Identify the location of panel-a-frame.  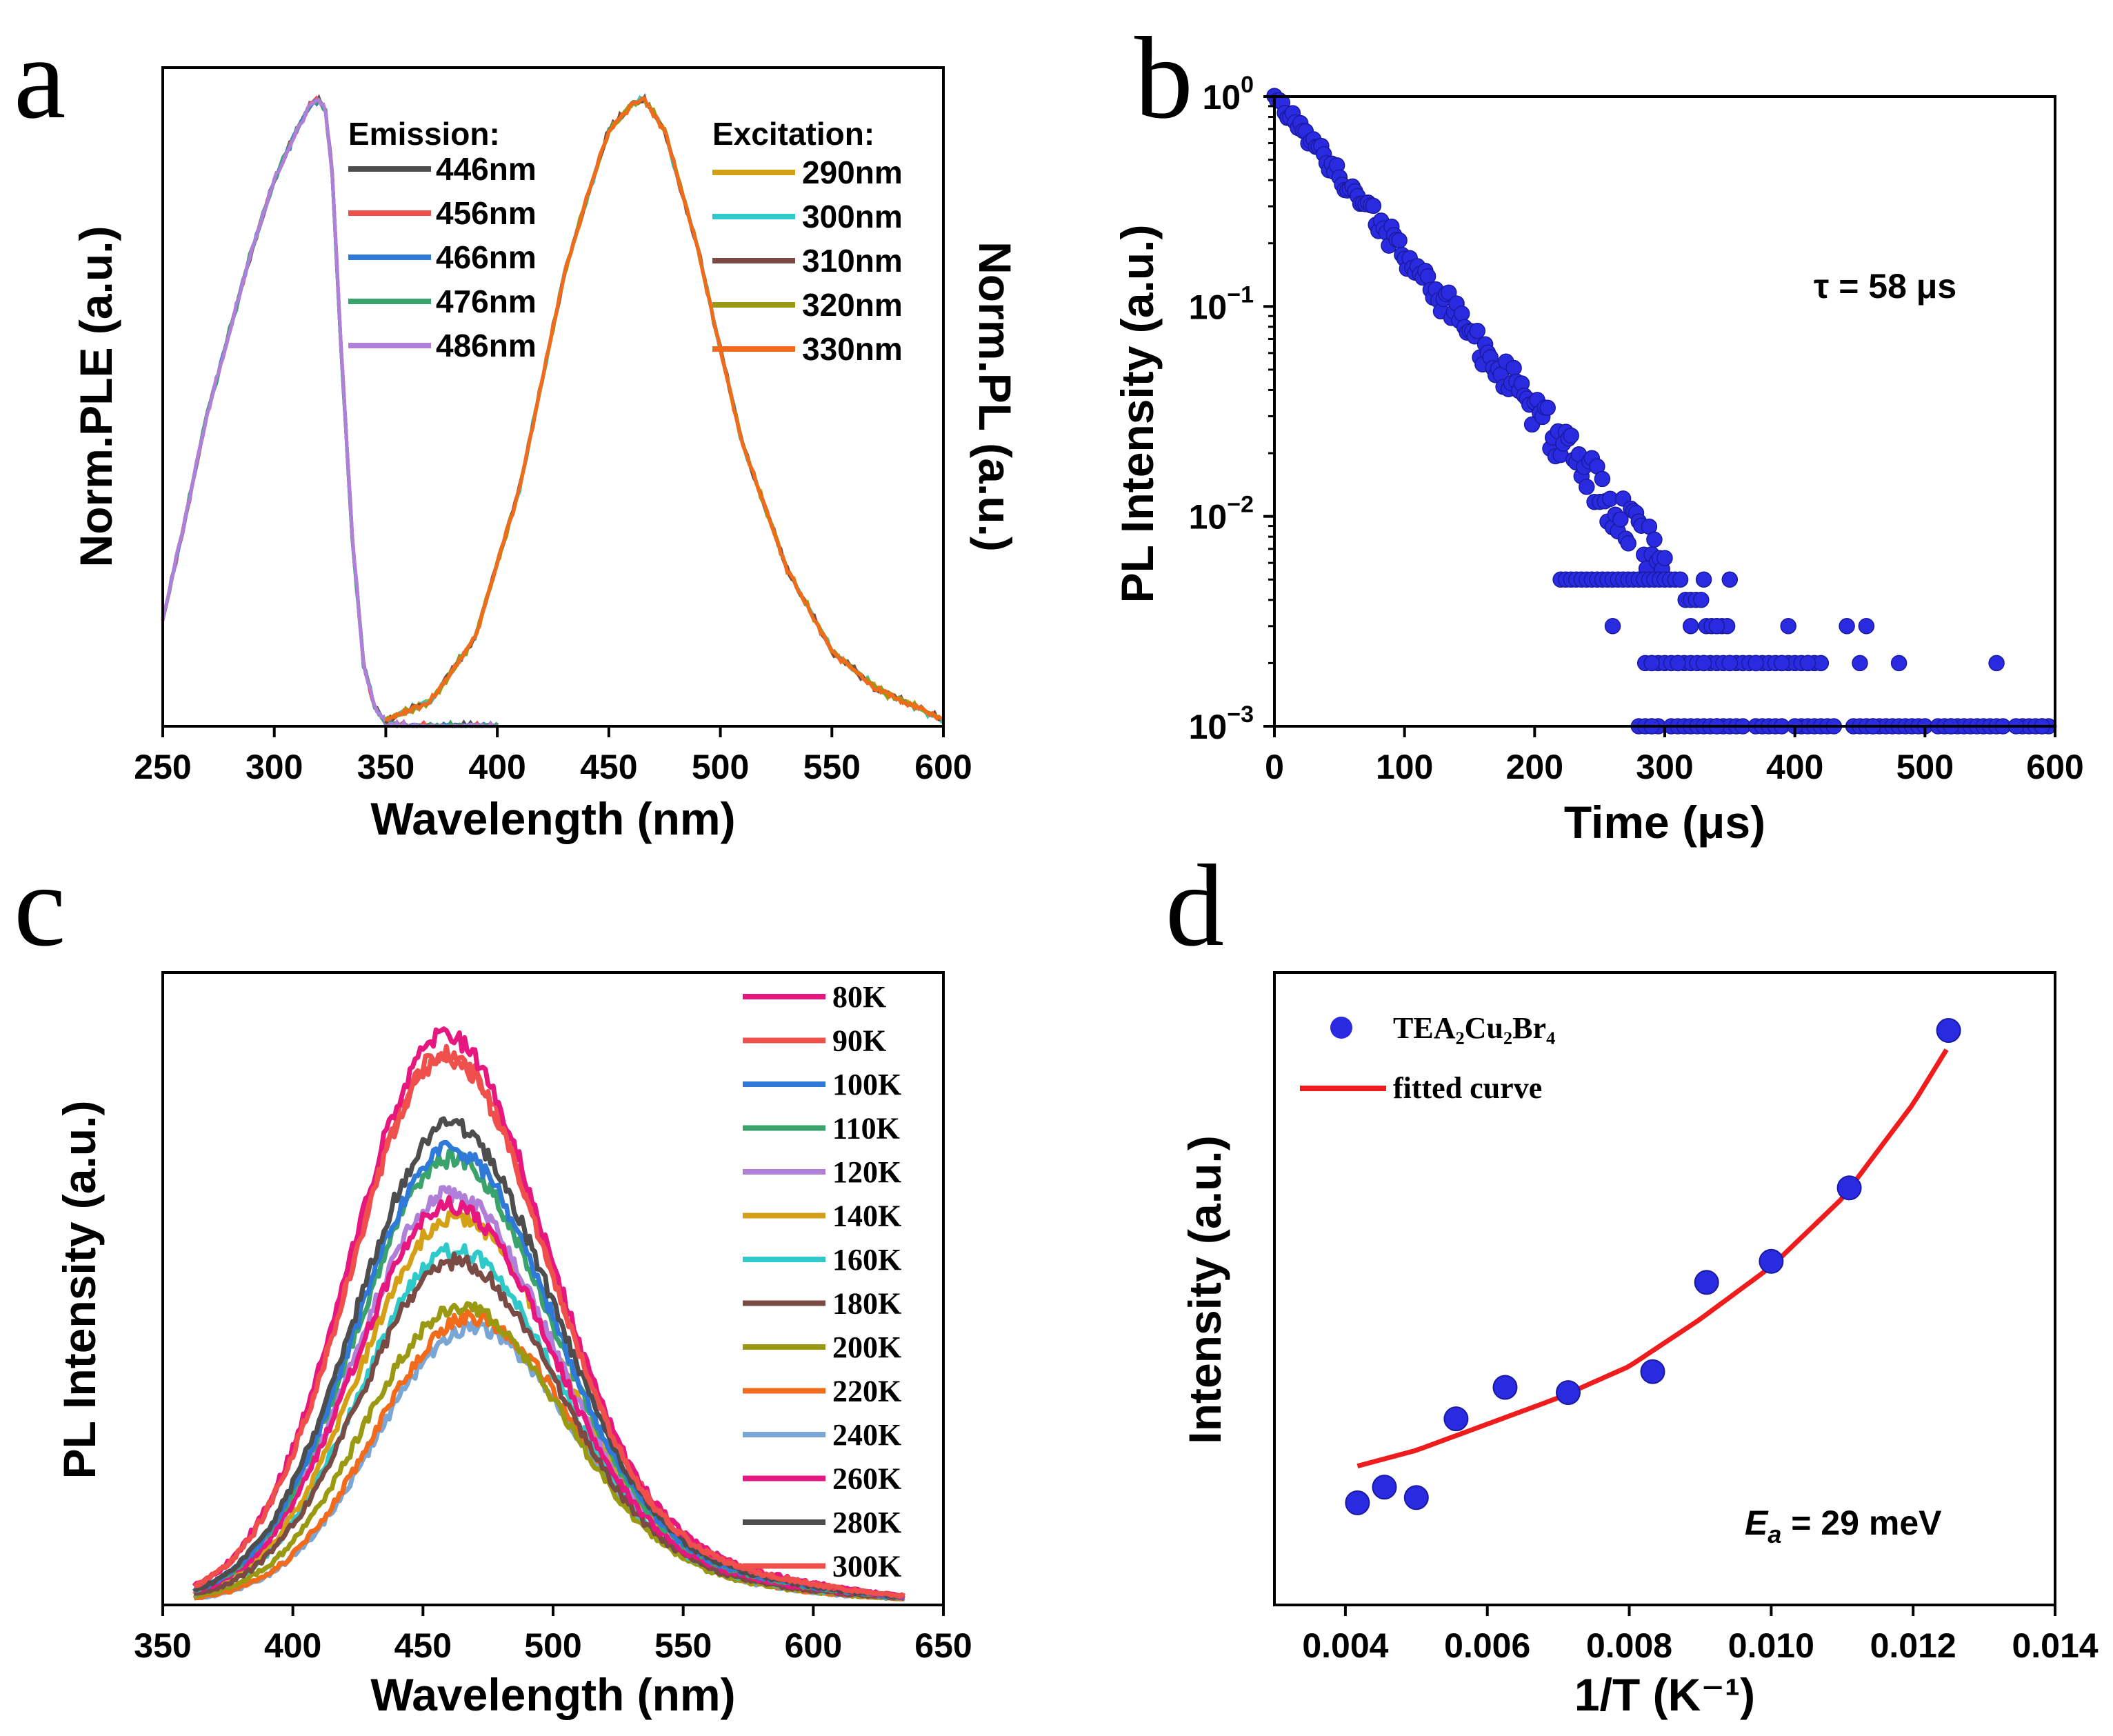
(553, 397).